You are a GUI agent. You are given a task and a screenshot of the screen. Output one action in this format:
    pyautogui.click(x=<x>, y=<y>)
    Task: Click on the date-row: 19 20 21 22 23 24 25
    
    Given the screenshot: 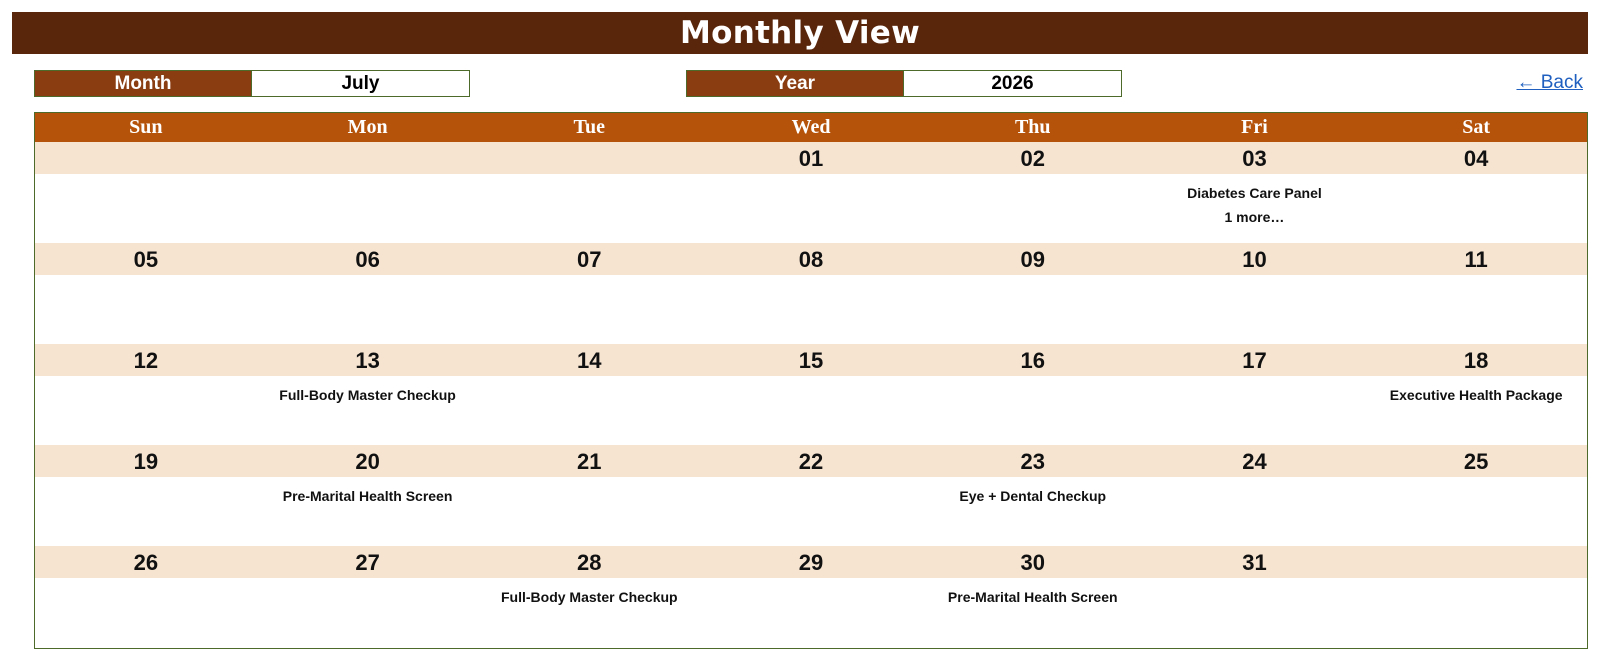 What is the action you would take?
    pyautogui.click(x=811, y=461)
    